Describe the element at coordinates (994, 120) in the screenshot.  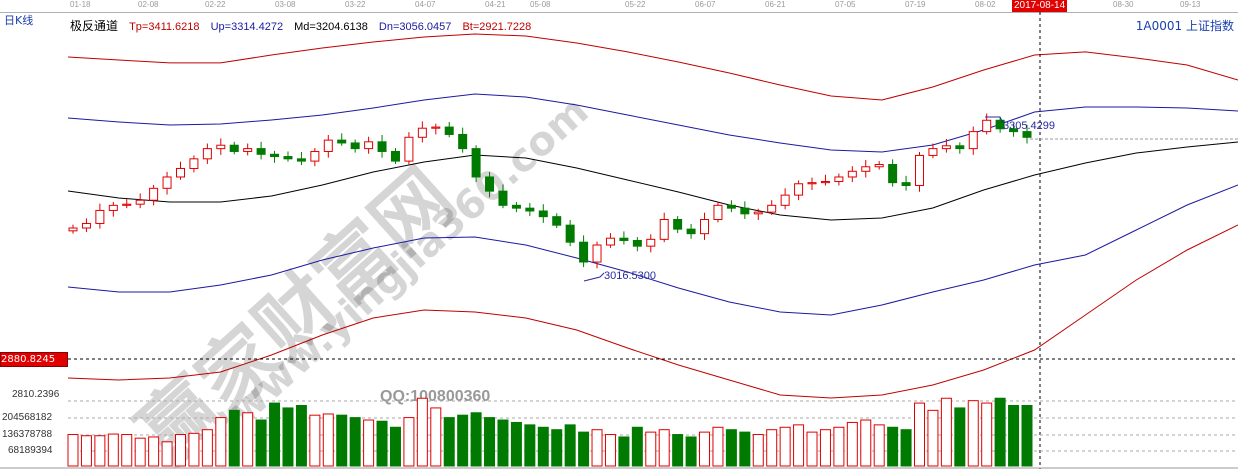
I see `high-marker` at that location.